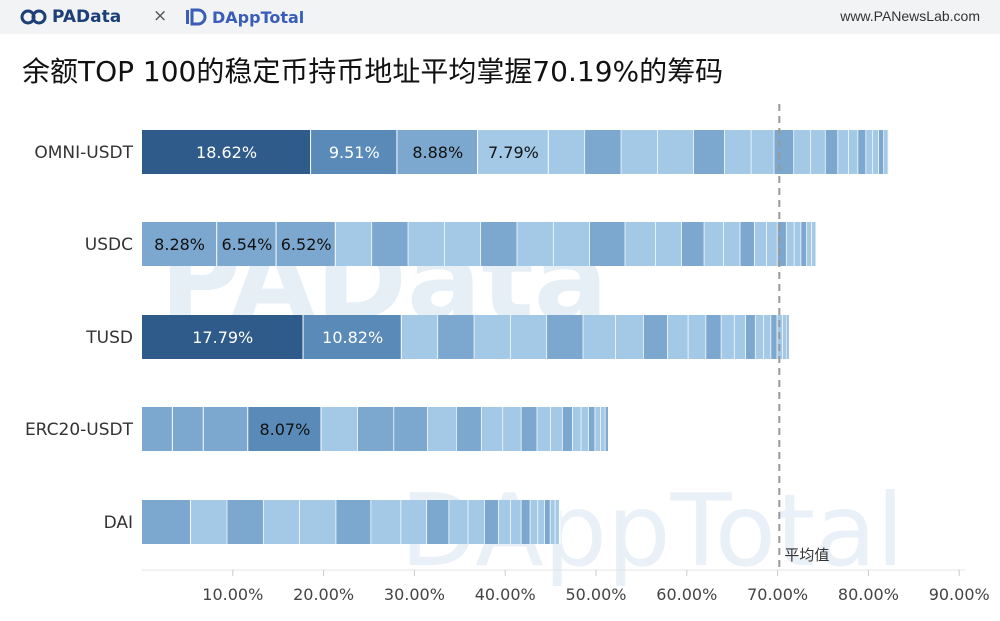 The image size is (1000, 621). What do you see at coordinates (323, 594) in the screenshot?
I see `x-tick-label: 20.00%` at bounding box center [323, 594].